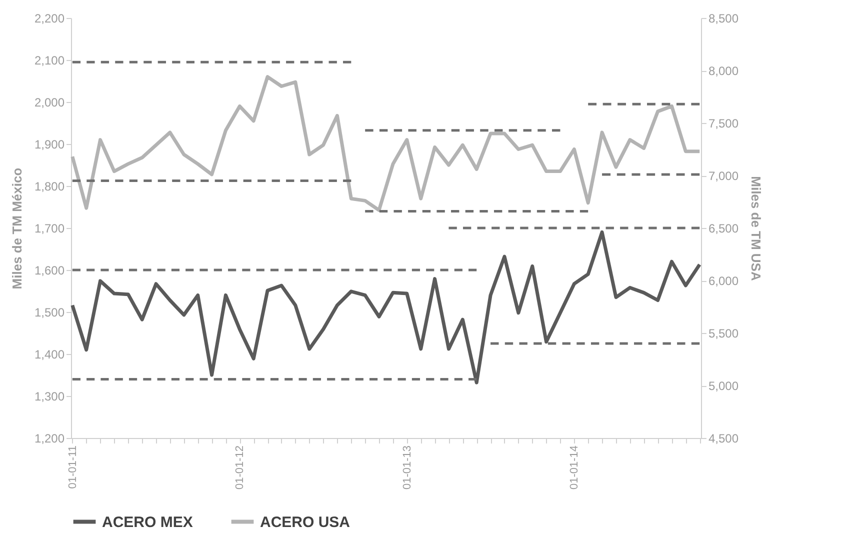  I want to click on y-tick-label: 1,500, so click(49, 313).